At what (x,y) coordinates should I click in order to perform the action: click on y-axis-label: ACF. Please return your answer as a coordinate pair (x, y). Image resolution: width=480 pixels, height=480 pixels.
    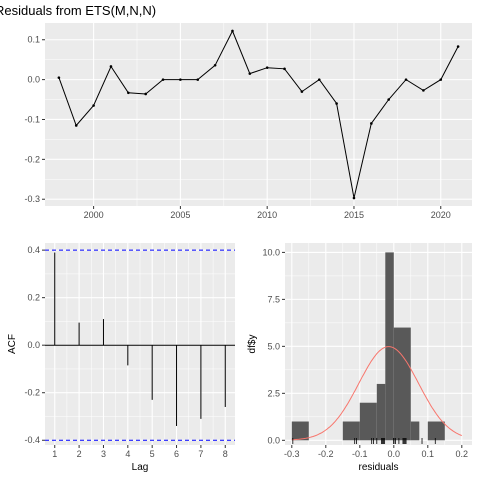
    Looking at the image, I should click on (12, 344).